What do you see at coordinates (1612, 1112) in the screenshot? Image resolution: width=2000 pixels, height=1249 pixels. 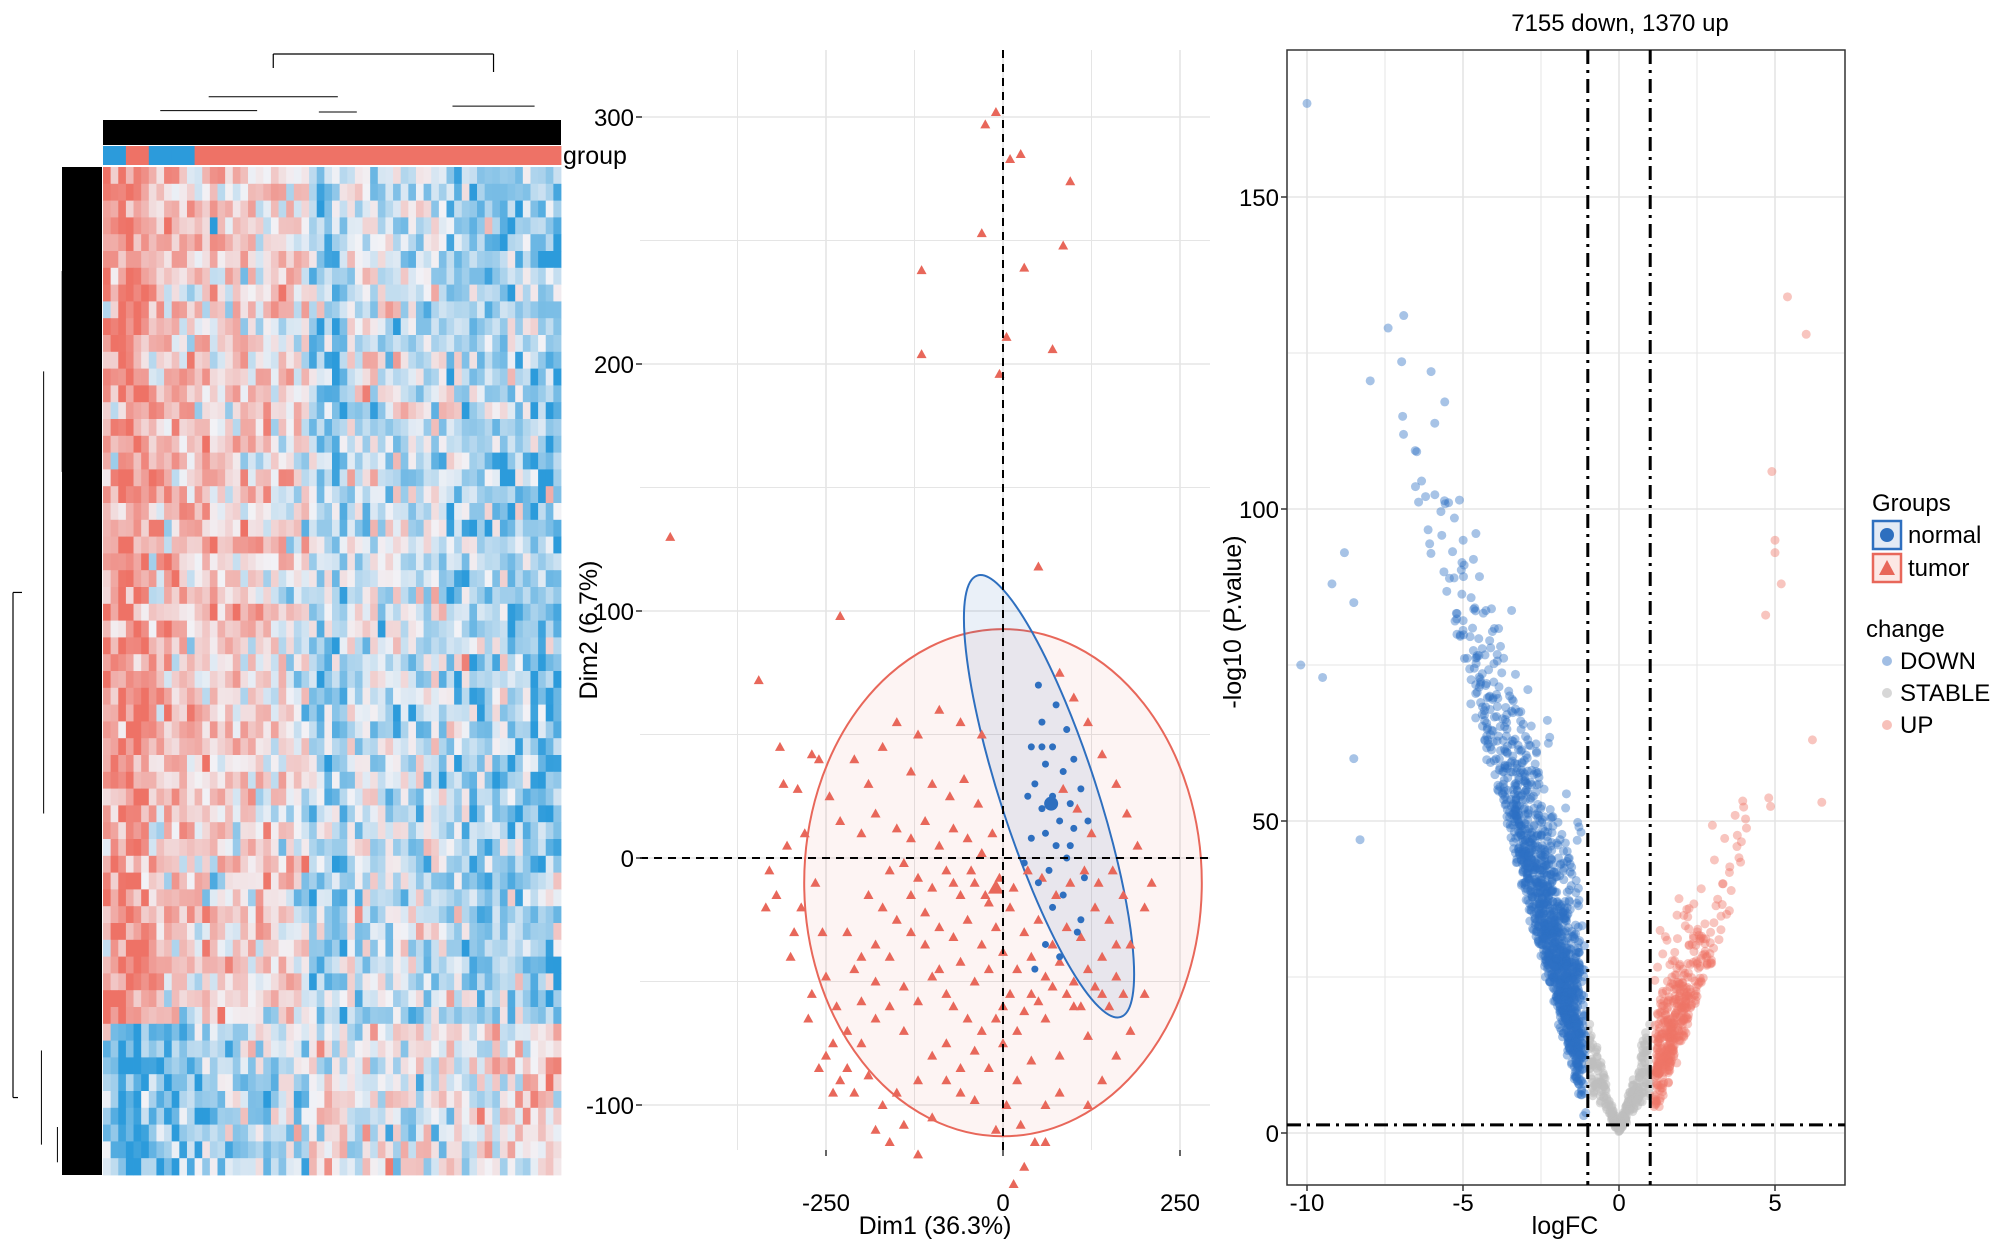 I see `volcano-point-stable` at bounding box center [1612, 1112].